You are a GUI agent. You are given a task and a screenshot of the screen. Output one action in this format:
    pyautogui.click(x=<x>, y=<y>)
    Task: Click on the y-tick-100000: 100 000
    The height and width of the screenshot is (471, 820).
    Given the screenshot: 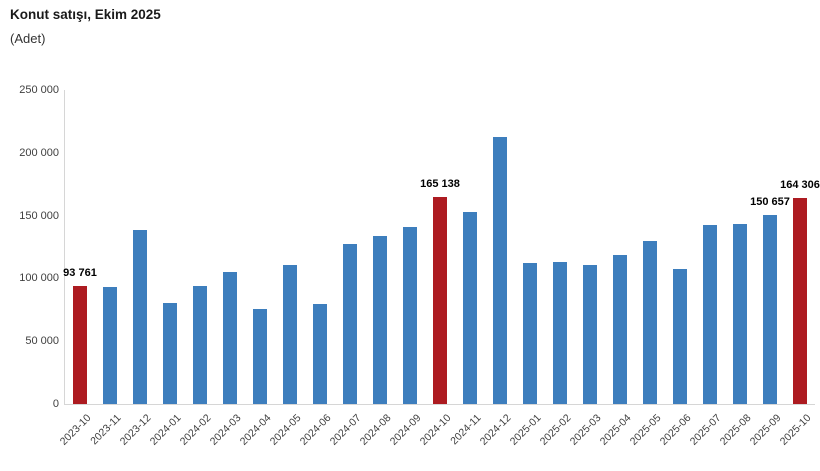 What is the action you would take?
    pyautogui.click(x=39, y=278)
    